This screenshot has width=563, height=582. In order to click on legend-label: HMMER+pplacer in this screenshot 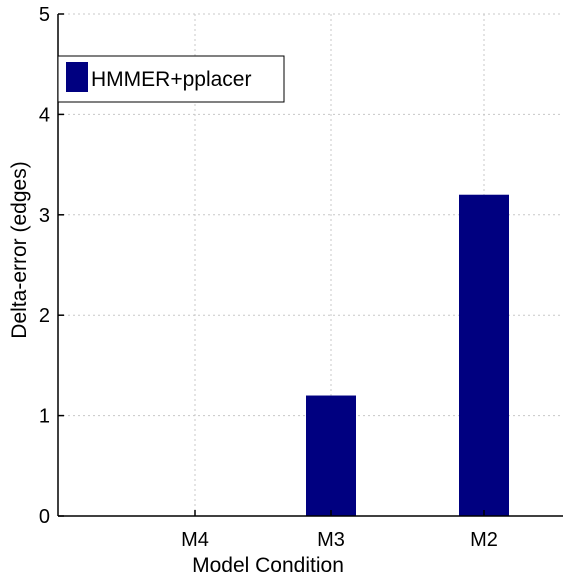, I will do `click(171, 79)`.